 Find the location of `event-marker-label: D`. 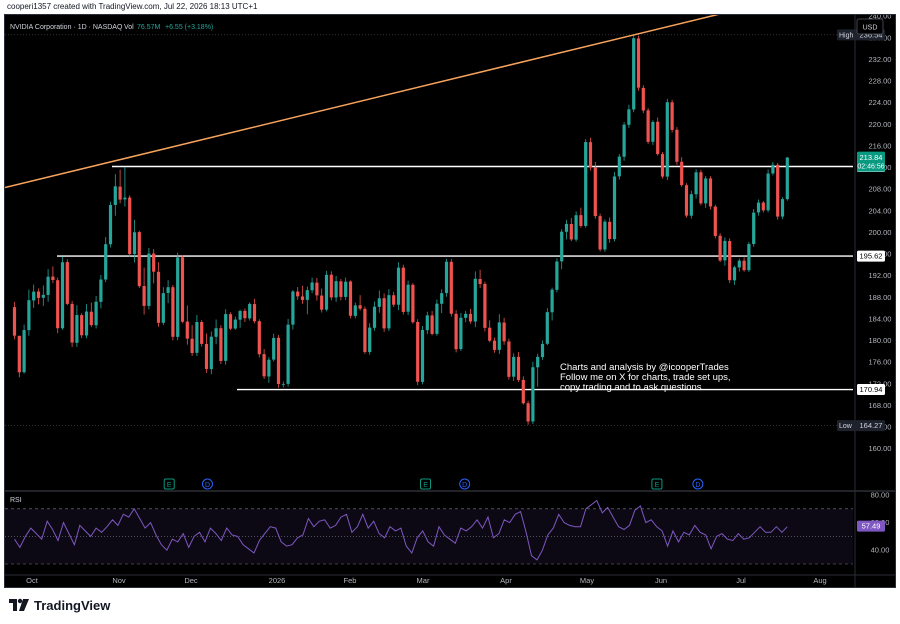

event-marker-label: D is located at coordinates (207, 485).